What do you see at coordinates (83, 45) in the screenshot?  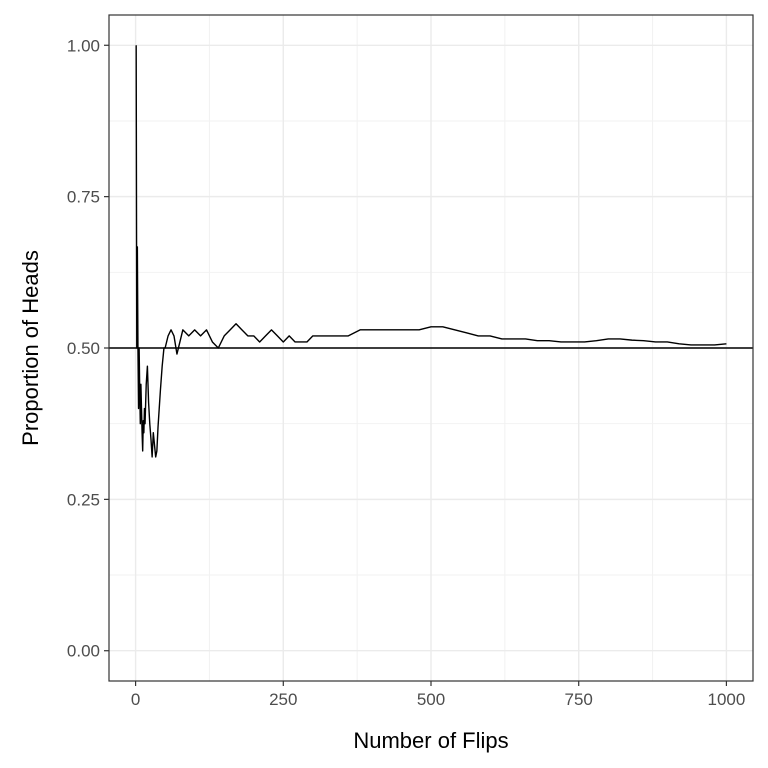 I see `y-tick-label: 1.00` at bounding box center [83, 45].